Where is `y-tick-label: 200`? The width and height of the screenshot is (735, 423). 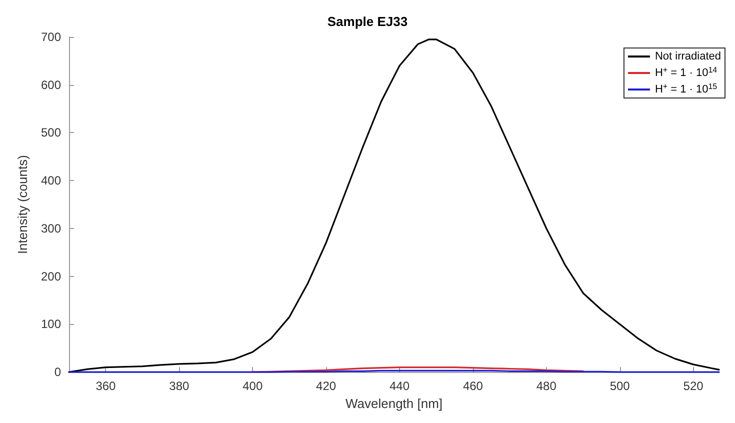 y-tick-label: 200 is located at coordinates (51, 276).